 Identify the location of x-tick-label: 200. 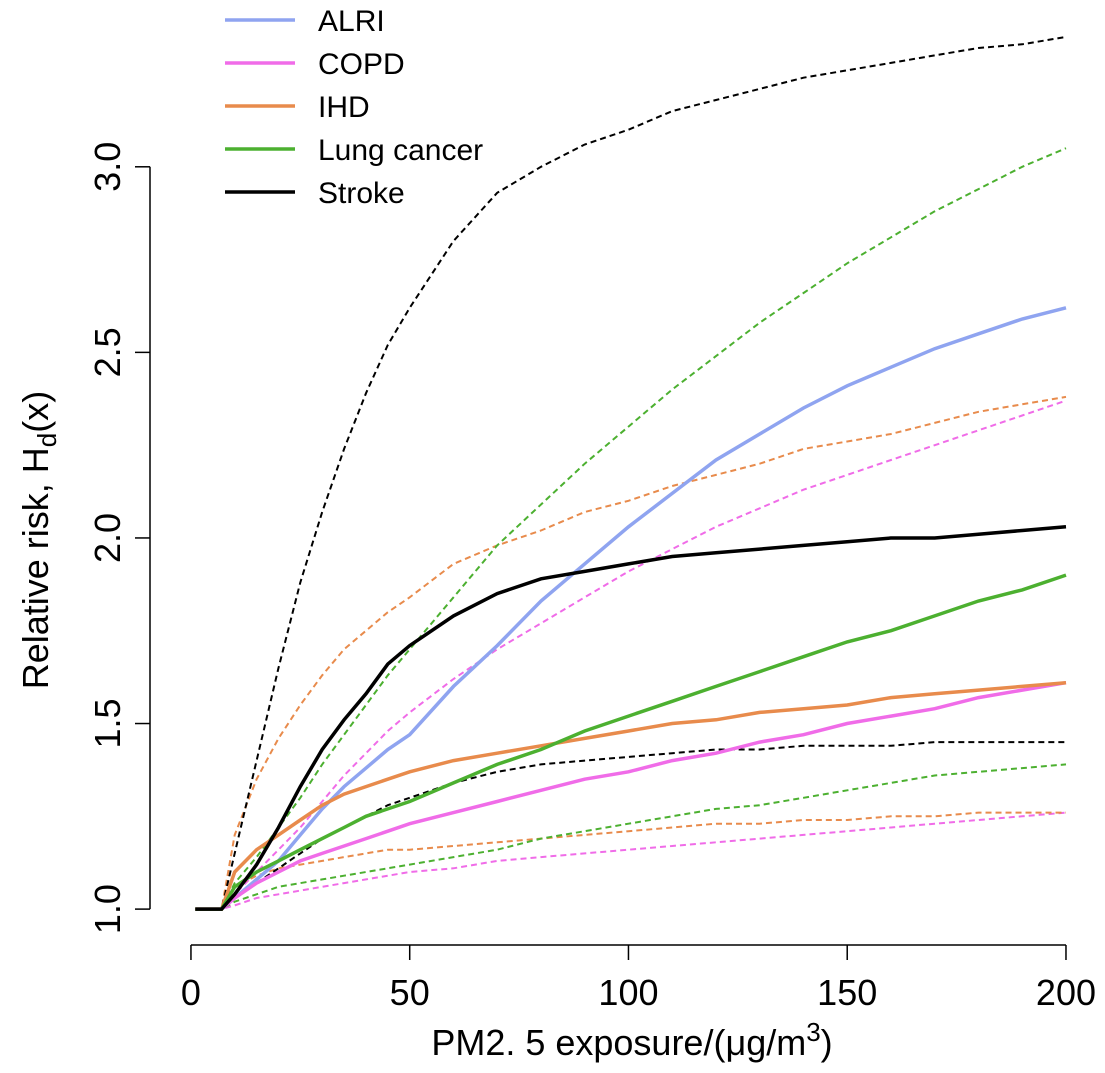
(1066, 992).